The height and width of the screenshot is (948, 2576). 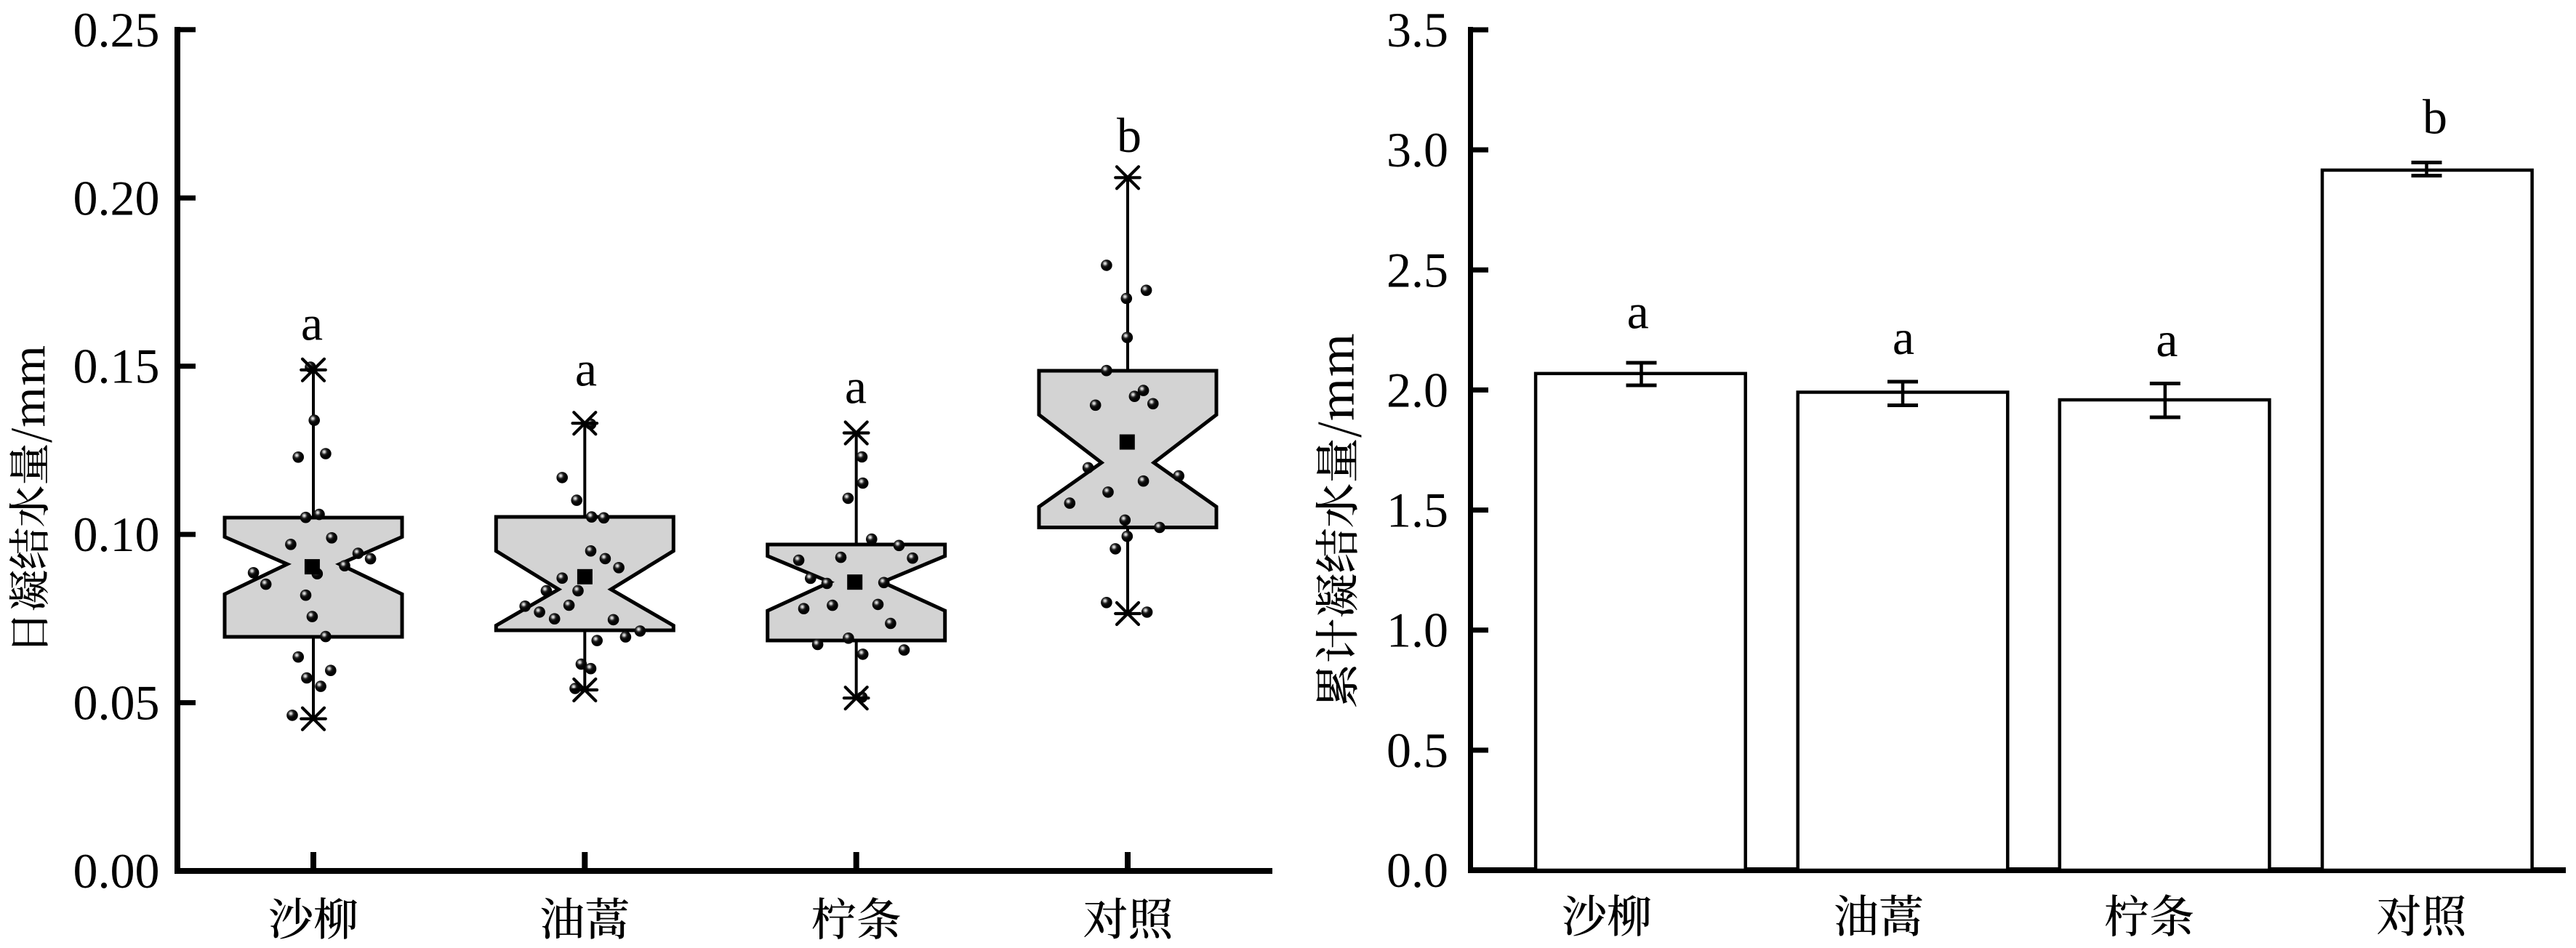 I want to click on svg-text: 2.0, so click(x=1417, y=389).